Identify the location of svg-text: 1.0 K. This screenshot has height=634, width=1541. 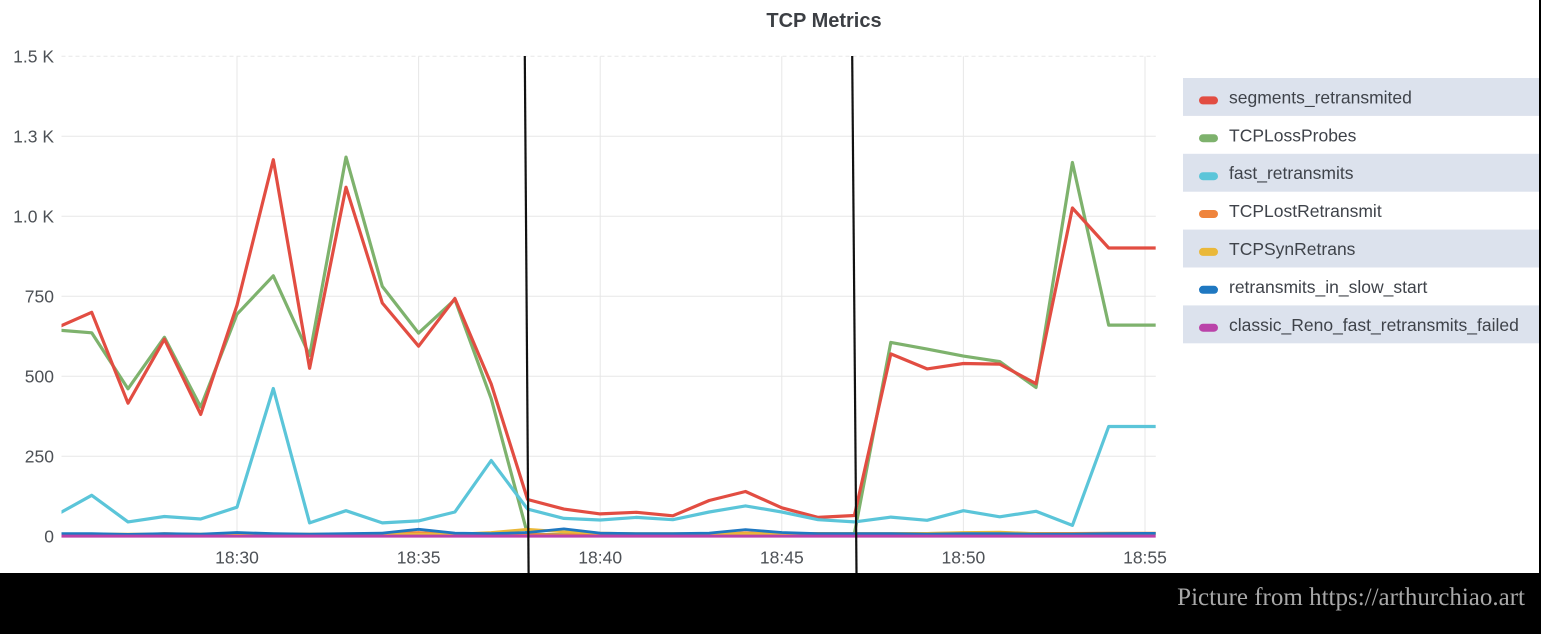
(33, 217).